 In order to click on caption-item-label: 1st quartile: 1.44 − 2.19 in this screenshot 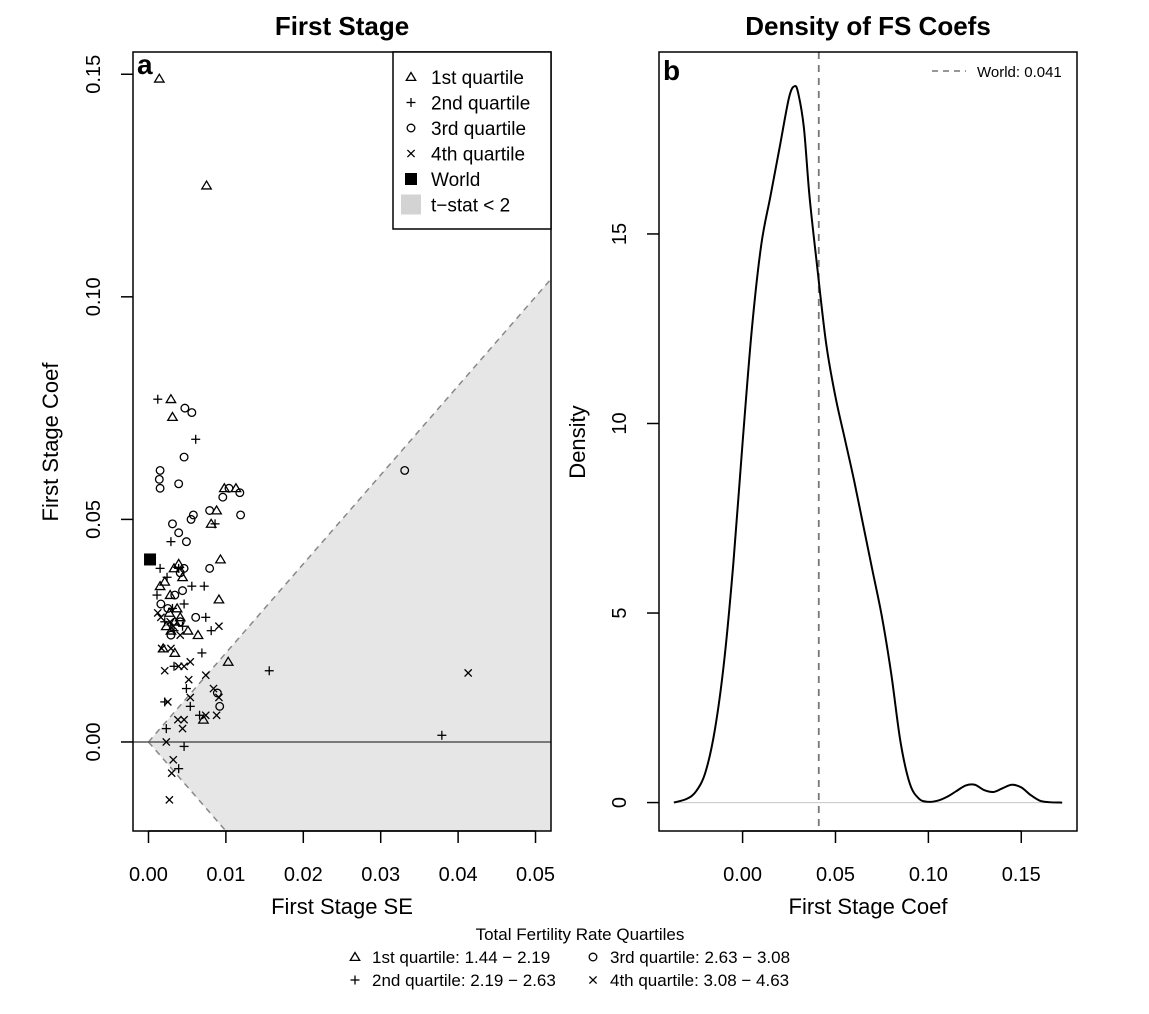, I will do `click(461, 957)`.